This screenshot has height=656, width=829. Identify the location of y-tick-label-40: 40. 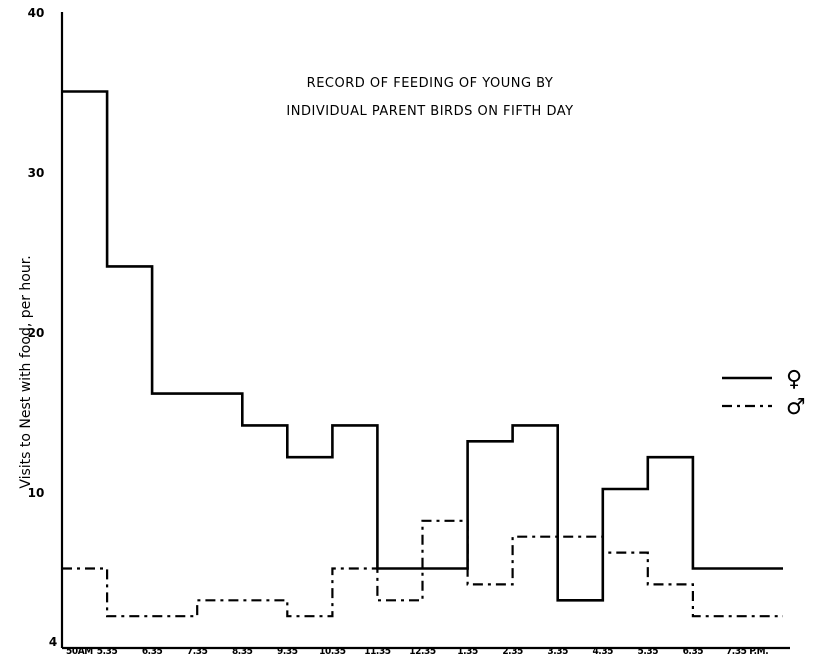
(36, 13).